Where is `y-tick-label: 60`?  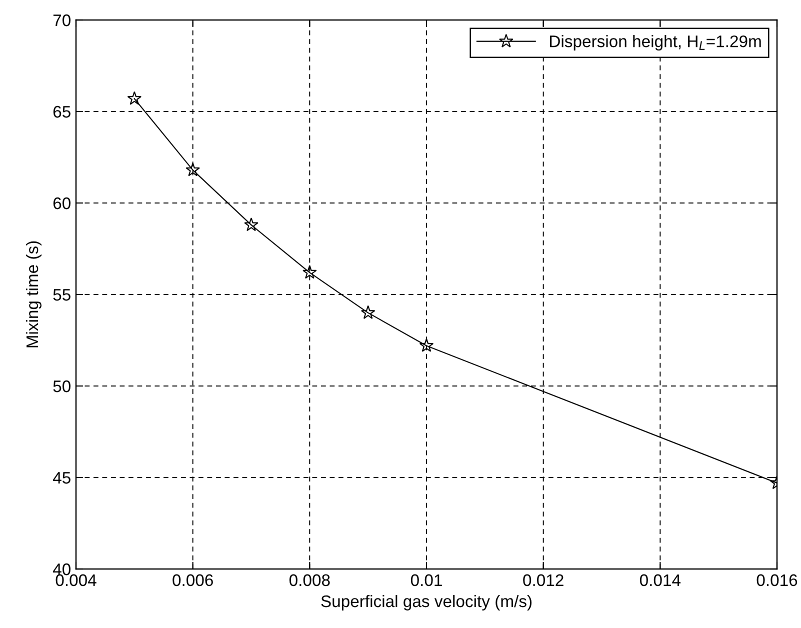 y-tick-label: 60 is located at coordinates (61, 203).